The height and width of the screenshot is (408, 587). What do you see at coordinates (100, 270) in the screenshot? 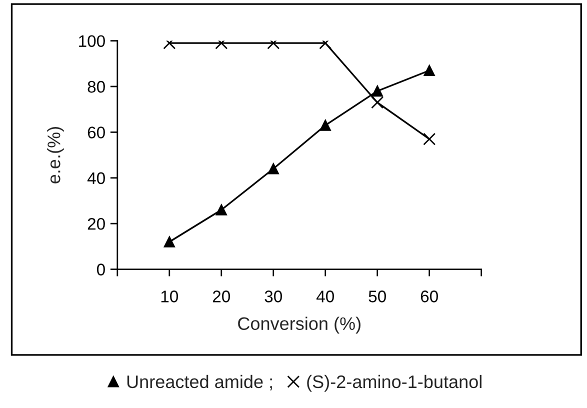
I see `y-tick-label: 0` at bounding box center [100, 270].